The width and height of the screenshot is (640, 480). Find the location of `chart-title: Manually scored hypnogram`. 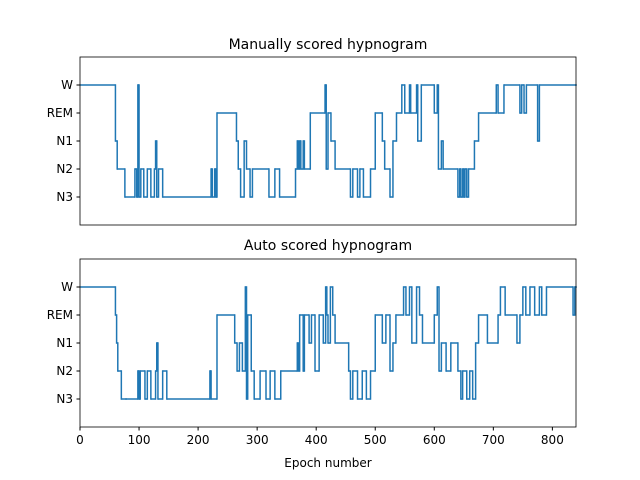

chart-title: Manually scored hypnogram is located at coordinates (328, 45).